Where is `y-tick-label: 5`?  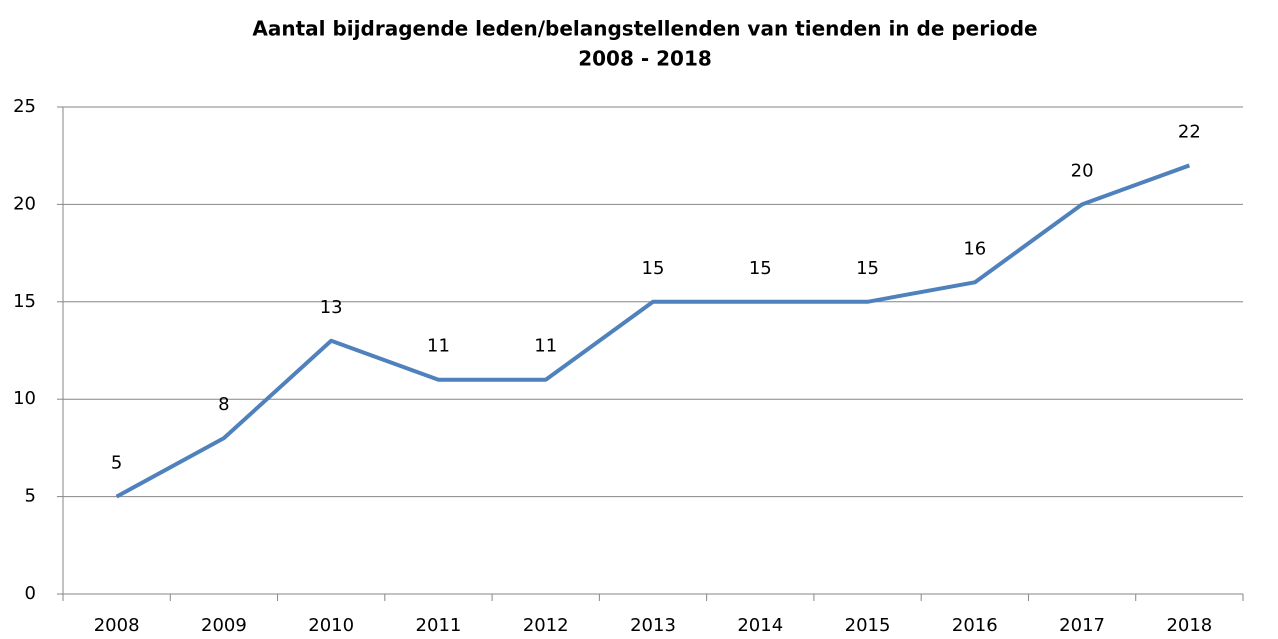
y-tick-label: 5 is located at coordinates (30, 496).